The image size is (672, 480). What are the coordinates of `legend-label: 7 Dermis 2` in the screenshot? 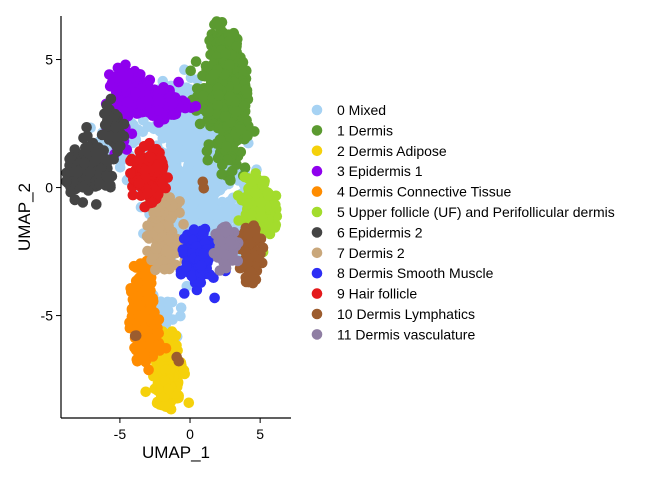 It's located at (371, 253).